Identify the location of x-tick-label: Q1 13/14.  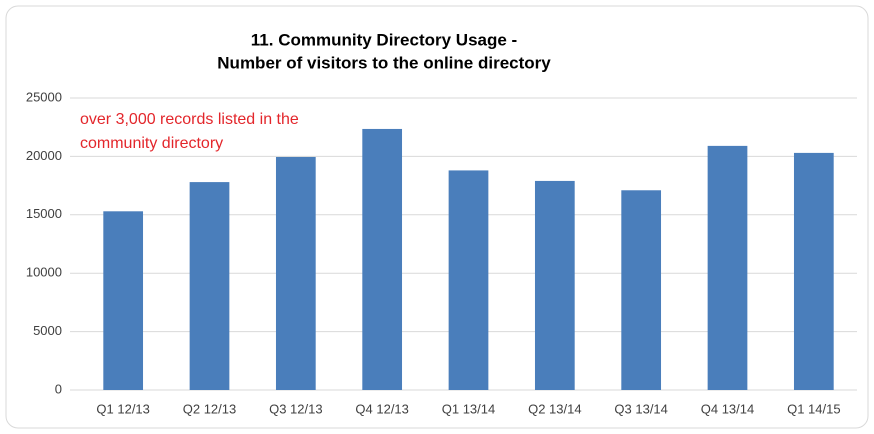
(469, 408).